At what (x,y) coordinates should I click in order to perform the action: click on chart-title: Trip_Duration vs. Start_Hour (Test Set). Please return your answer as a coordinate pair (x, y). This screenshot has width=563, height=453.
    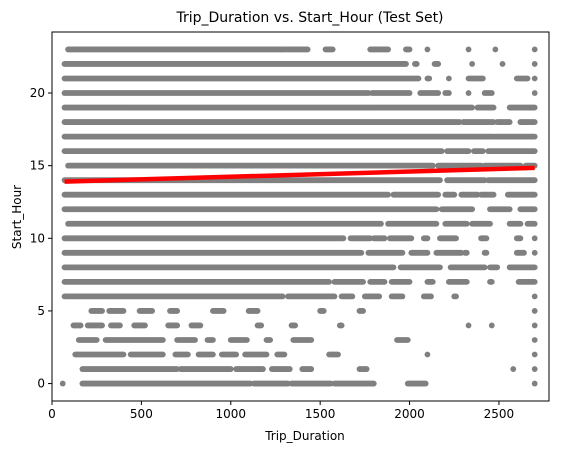
    Looking at the image, I should click on (309, 18).